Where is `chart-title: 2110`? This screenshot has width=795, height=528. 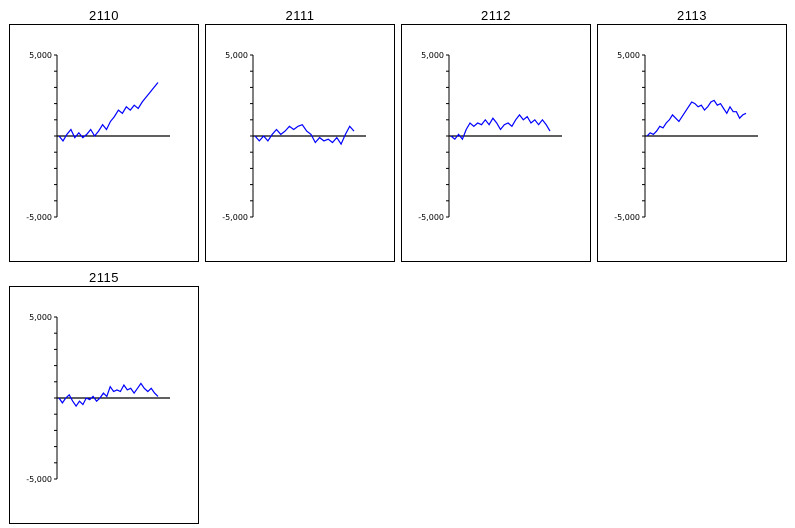
chart-title: 2110 is located at coordinates (104, 15).